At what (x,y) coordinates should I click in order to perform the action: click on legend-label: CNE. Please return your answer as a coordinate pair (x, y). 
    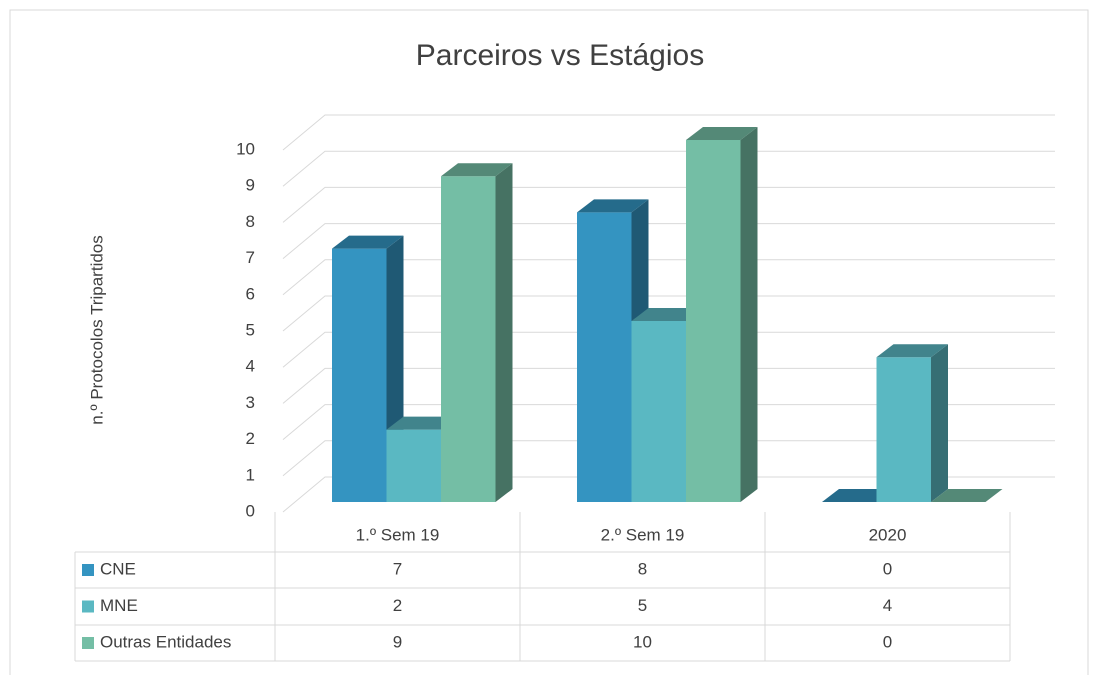
    Looking at the image, I should click on (118, 568).